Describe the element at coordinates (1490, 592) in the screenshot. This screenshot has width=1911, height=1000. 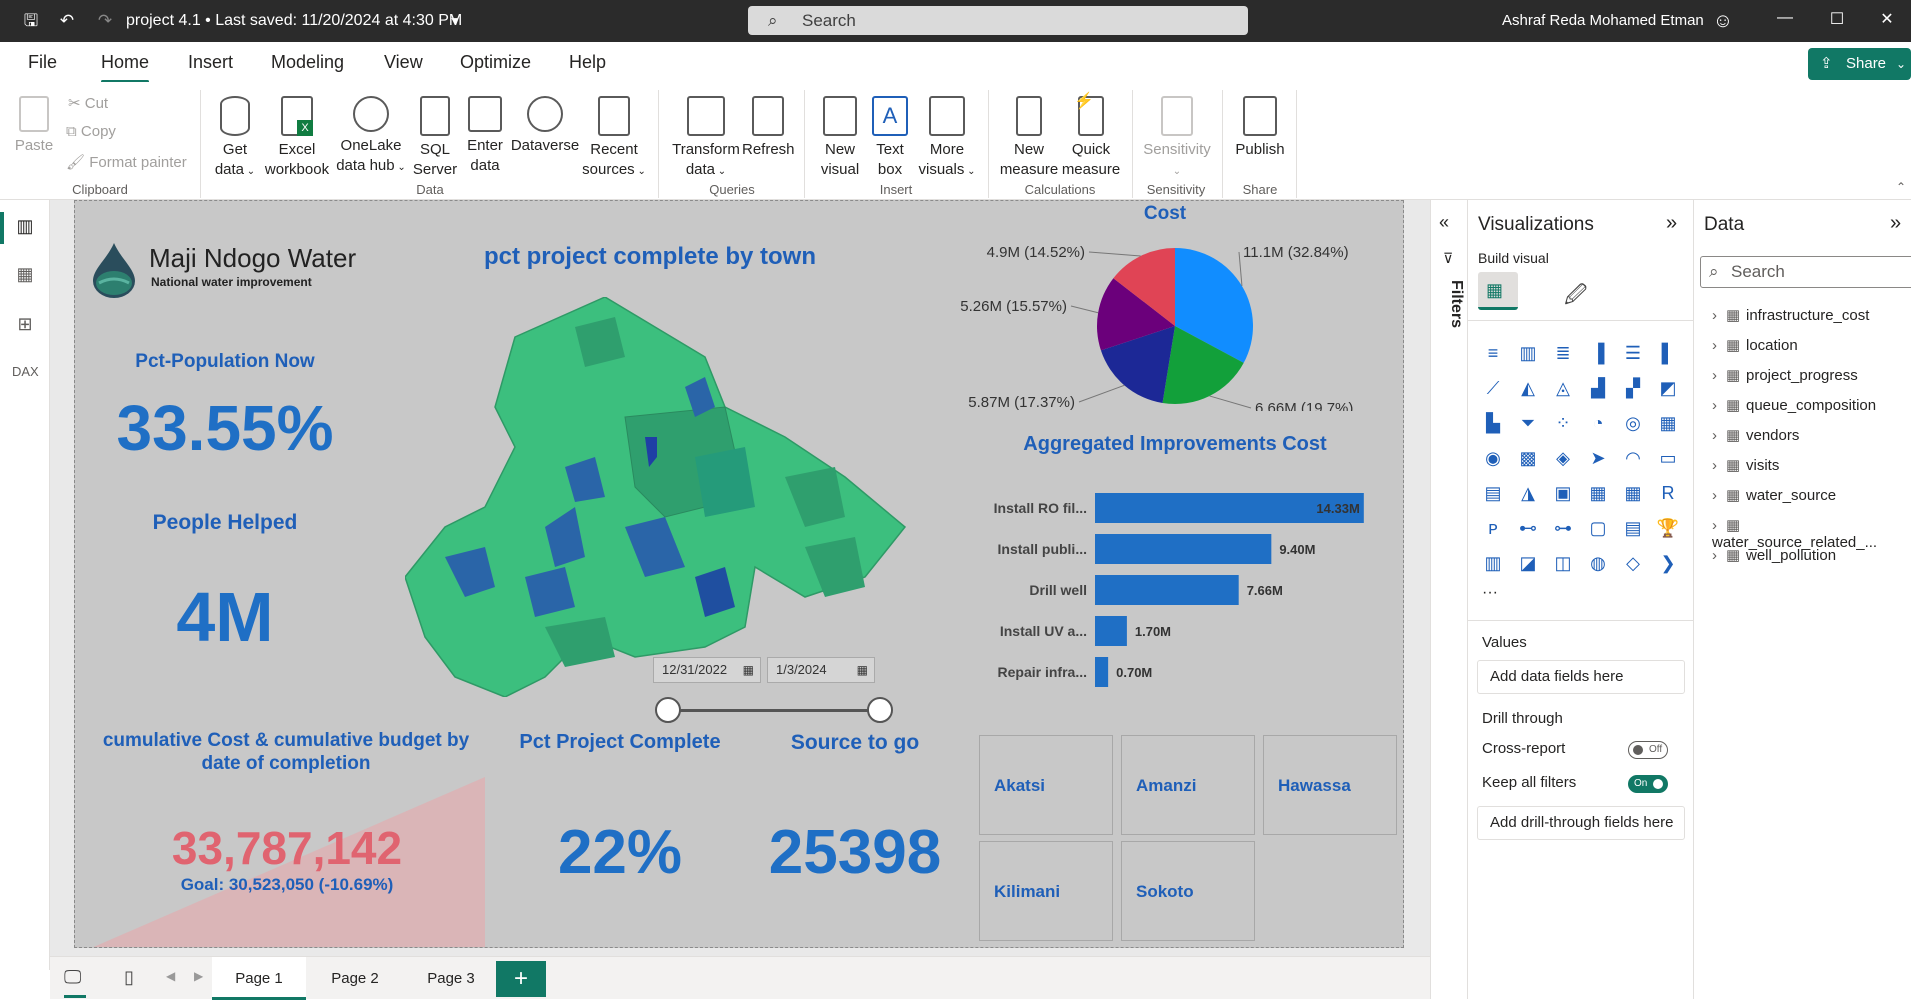
I see `more-options-icon: ···` at that location.